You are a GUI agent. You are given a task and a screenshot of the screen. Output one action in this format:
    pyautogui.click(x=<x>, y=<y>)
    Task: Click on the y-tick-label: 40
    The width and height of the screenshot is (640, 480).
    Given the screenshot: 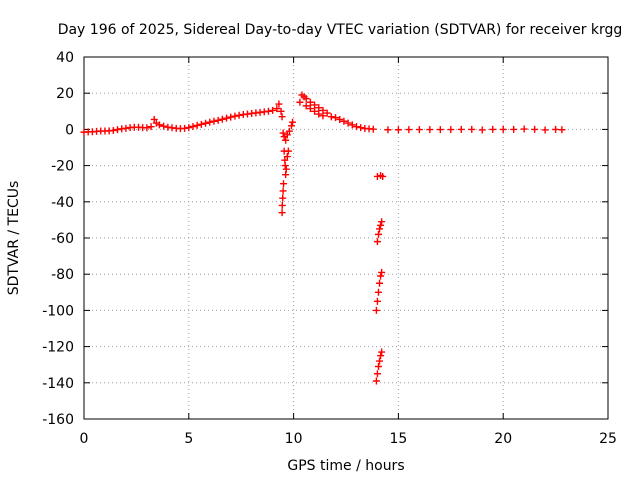 What is the action you would take?
    pyautogui.click(x=65, y=58)
    